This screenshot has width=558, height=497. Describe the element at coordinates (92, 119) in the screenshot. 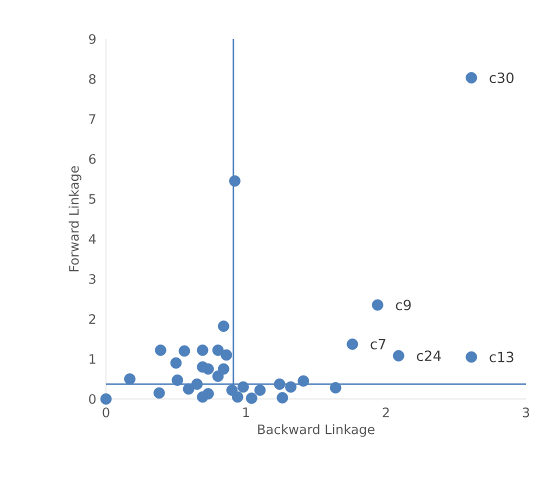

I see `y-tick-label: 7` at that location.